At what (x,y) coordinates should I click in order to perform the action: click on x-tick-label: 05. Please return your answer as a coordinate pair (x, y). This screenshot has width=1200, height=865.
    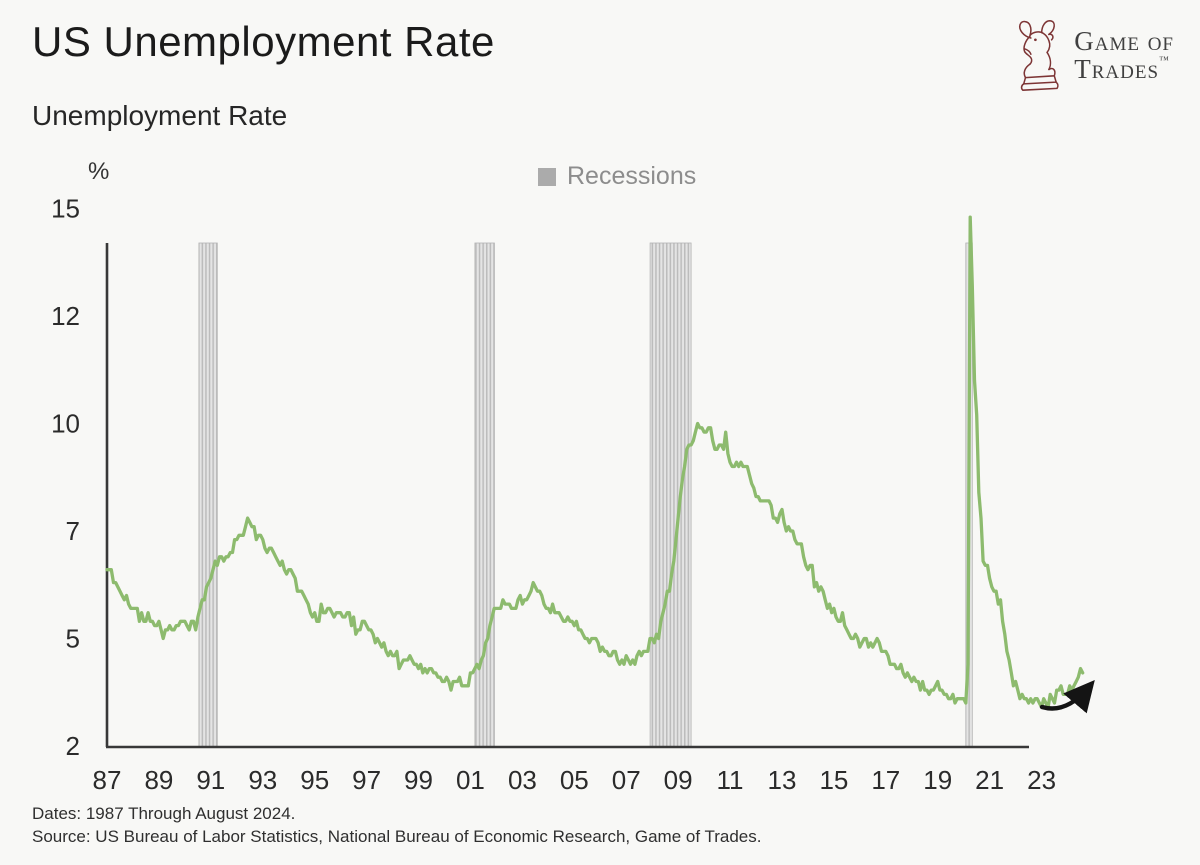
    Looking at the image, I should click on (574, 780).